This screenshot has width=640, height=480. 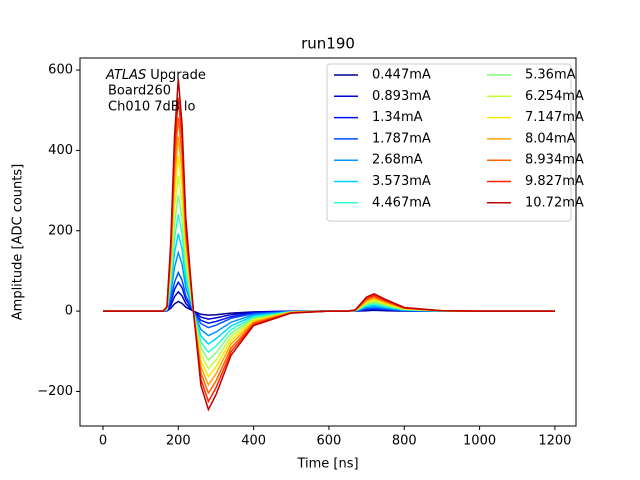 What do you see at coordinates (60, 230) in the screenshot?
I see `y-tick-label: 200` at bounding box center [60, 230].